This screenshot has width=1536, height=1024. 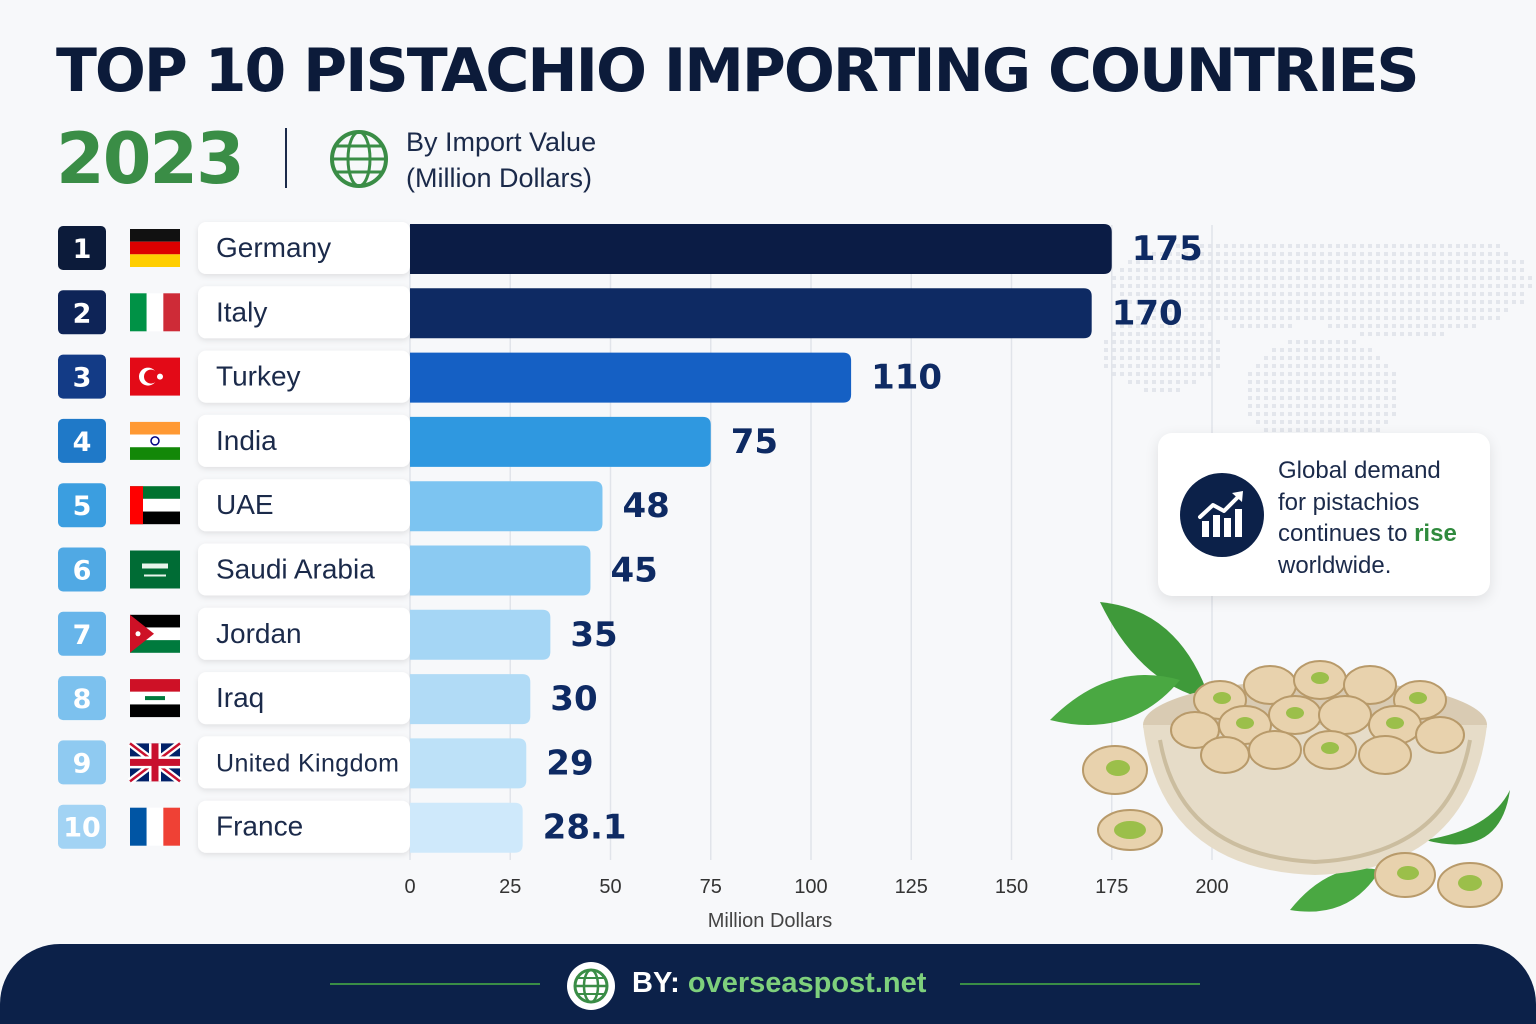 What do you see at coordinates (82, 569) in the screenshot?
I see `rank-badge: 6` at bounding box center [82, 569].